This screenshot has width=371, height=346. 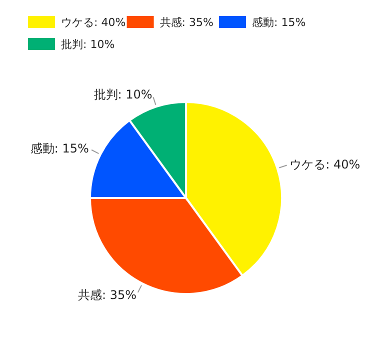 What do you see at coordinates (325, 164) in the screenshot?
I see `slice-label: ウケる: 40%` at bounding box center [325, 164].